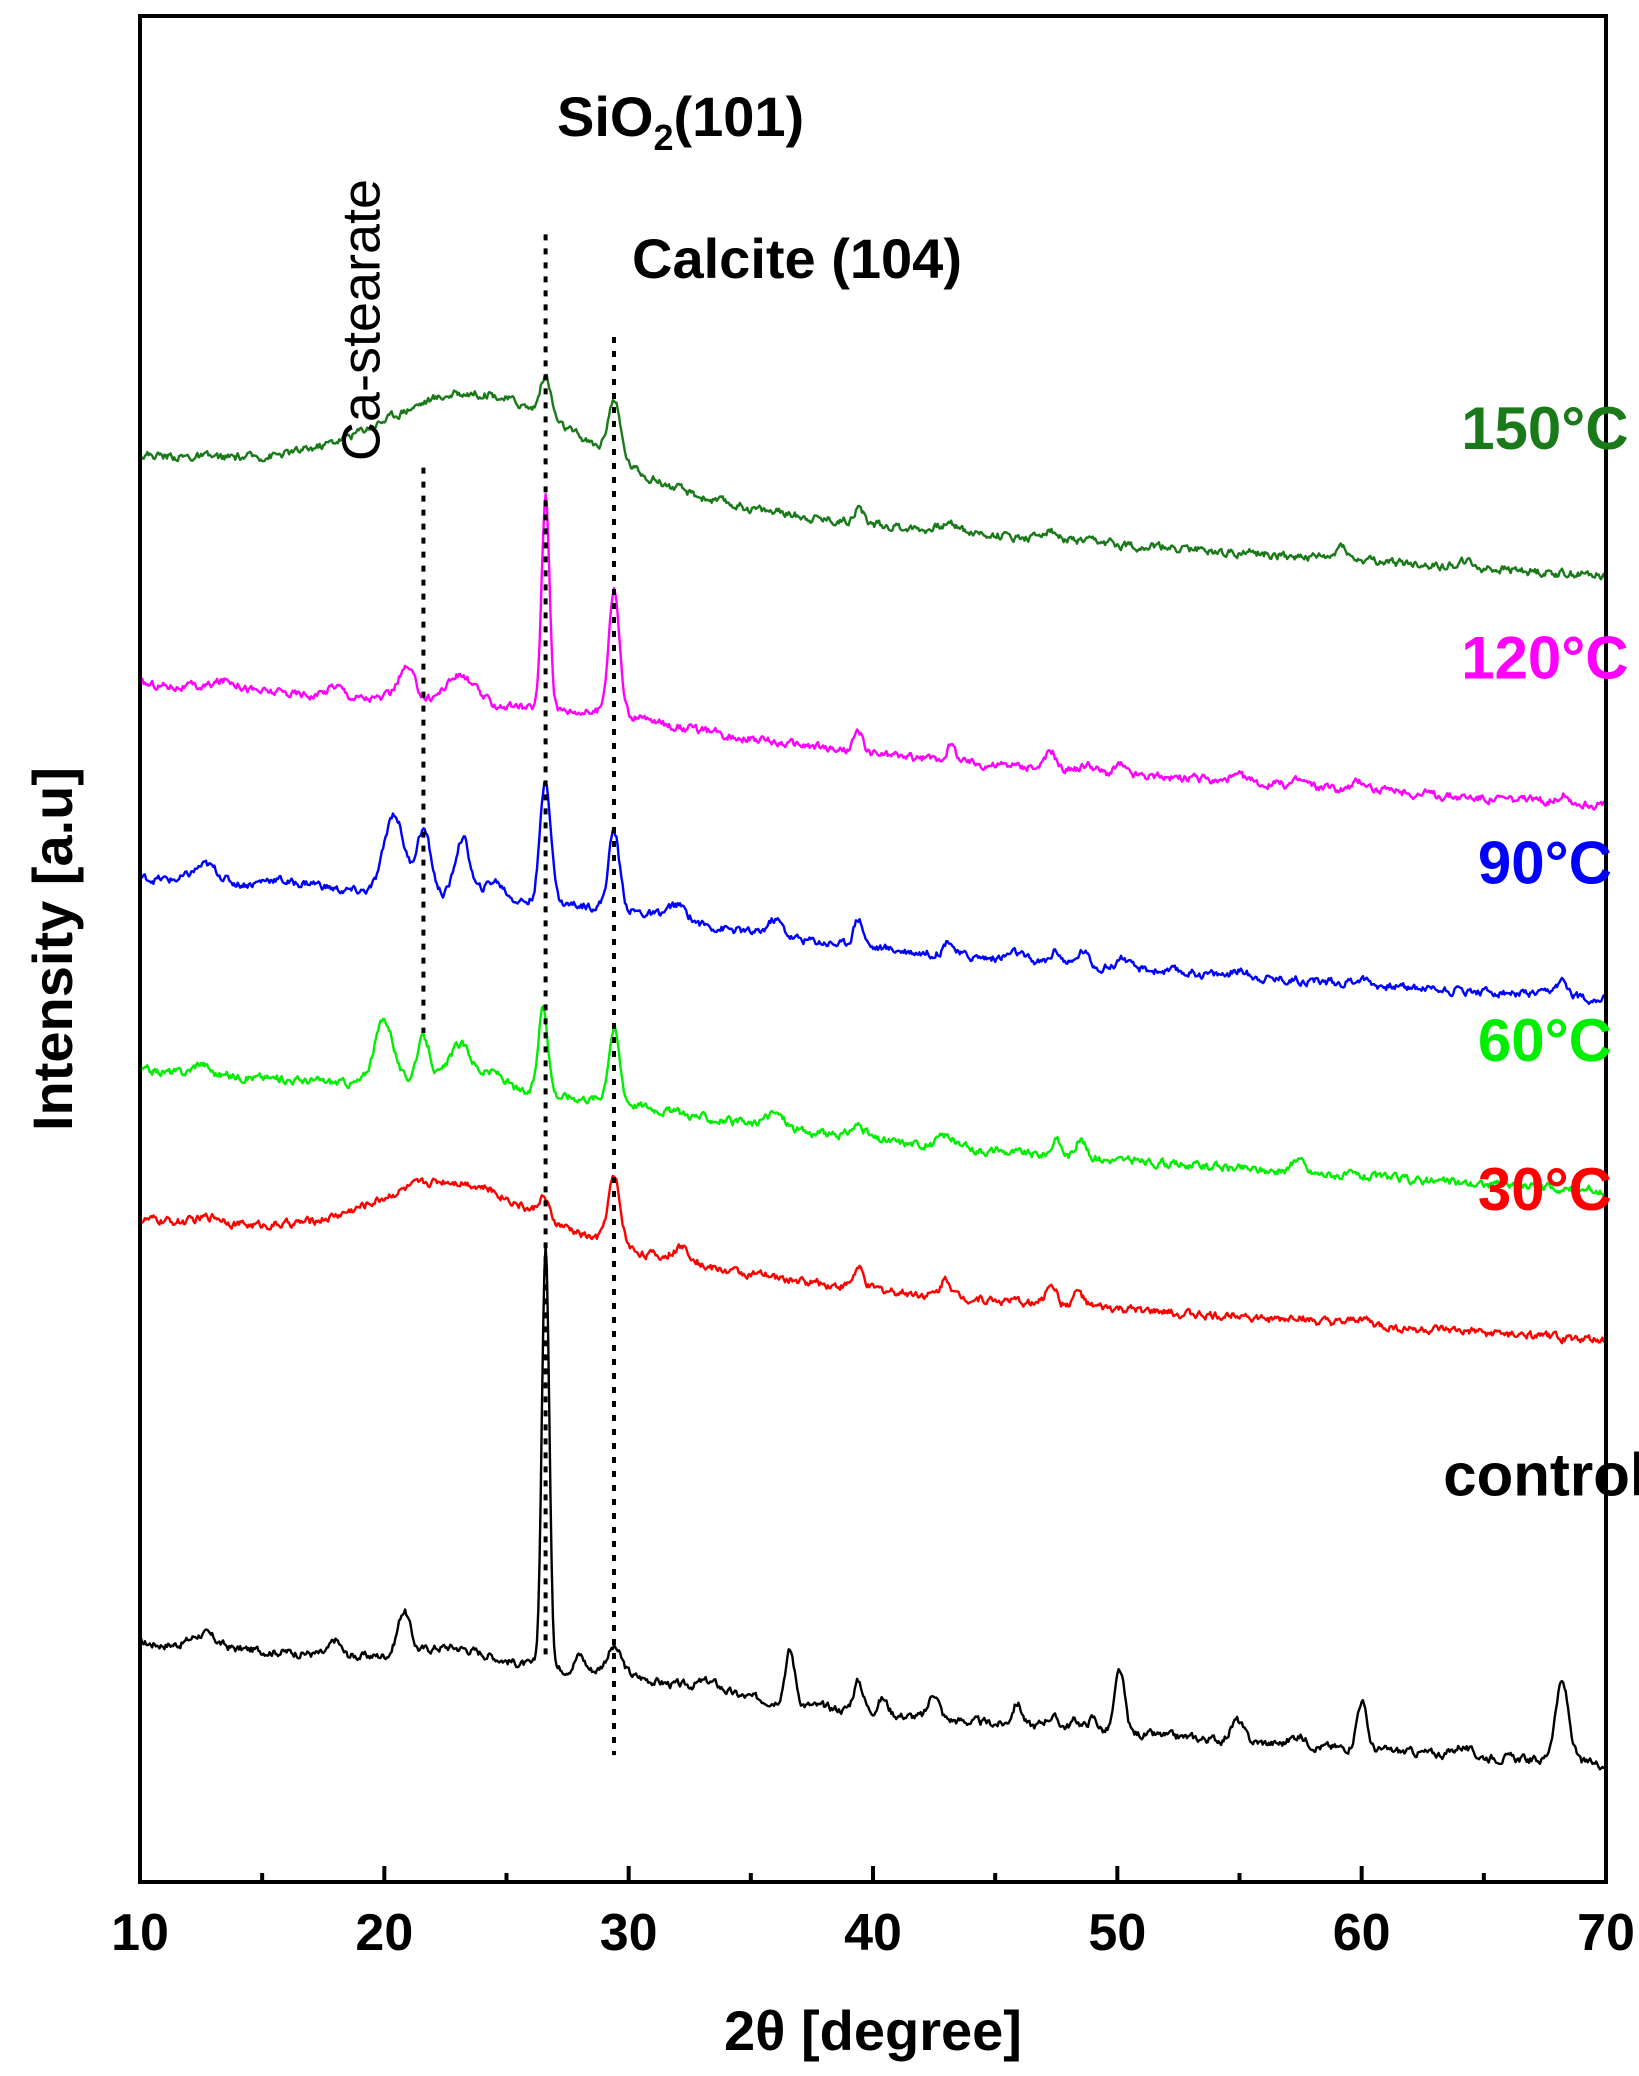  Describe the element at coordinates (738, 116) in the screenshot. I see `sio2-tail-text: (101)` at that location.